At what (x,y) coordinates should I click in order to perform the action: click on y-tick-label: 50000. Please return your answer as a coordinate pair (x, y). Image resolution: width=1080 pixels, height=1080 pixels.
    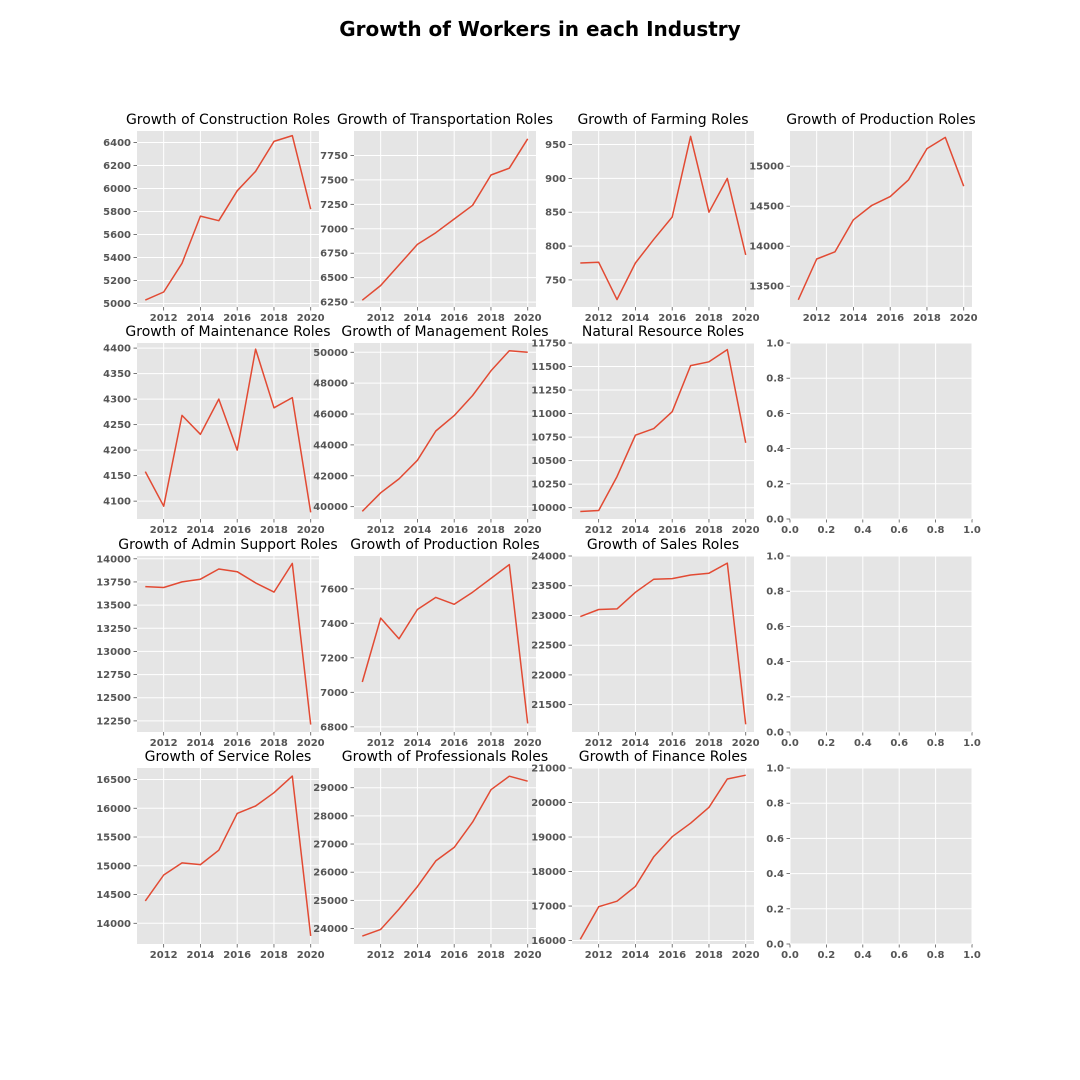
    Looking at the image, I should click on (330, 353).